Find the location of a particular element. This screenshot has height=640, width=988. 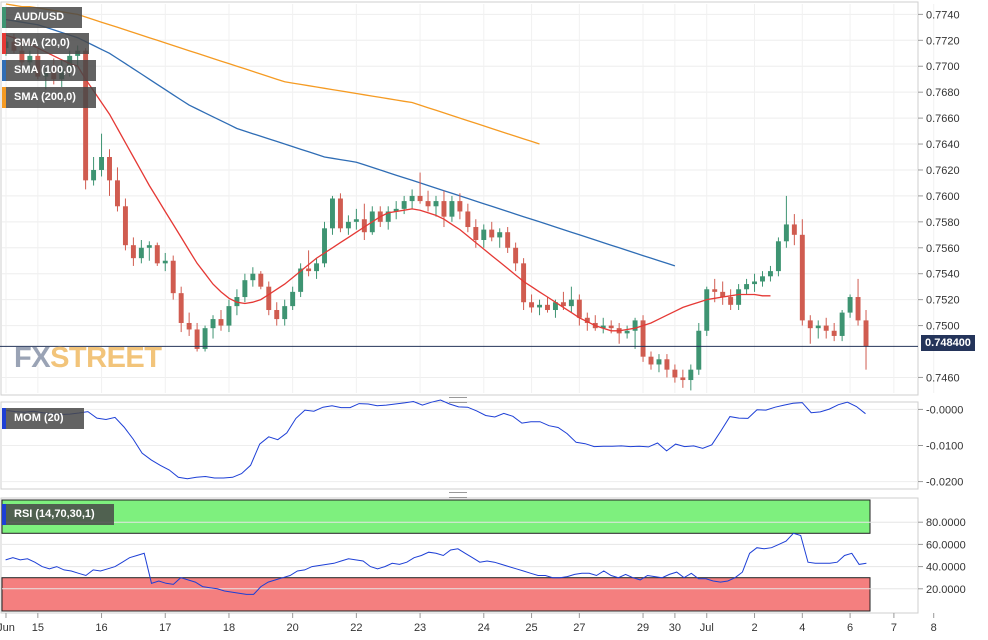

time-tick-label: 18 is located at coordinates (229, 628).